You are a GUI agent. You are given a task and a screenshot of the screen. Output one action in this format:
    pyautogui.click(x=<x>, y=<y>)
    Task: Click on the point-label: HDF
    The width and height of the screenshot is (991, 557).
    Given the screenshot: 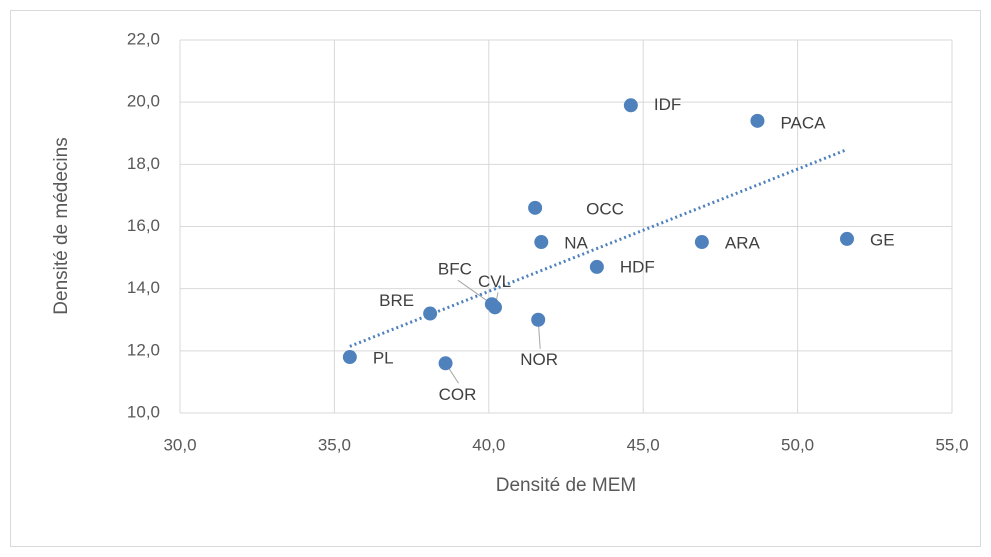 What is the action you would take?
    pyautogui.click(x=637, y=266)
    